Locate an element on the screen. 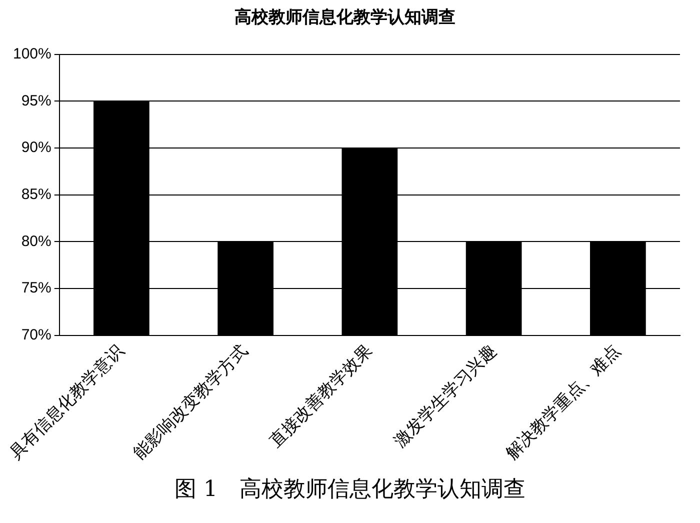  x-tick-label: 直接改善教学效果 is located at coordinates (321, 396).